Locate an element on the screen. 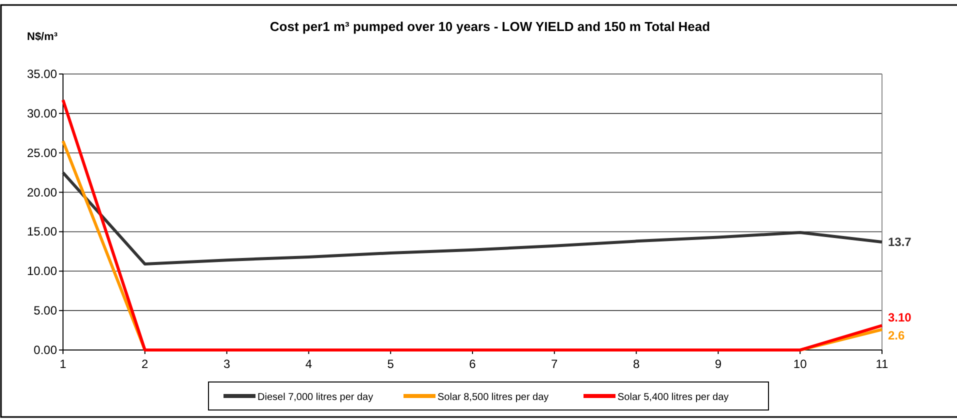 The image size is (957, 419). x-tick-label: 6 is located at coordinates (472, 364).